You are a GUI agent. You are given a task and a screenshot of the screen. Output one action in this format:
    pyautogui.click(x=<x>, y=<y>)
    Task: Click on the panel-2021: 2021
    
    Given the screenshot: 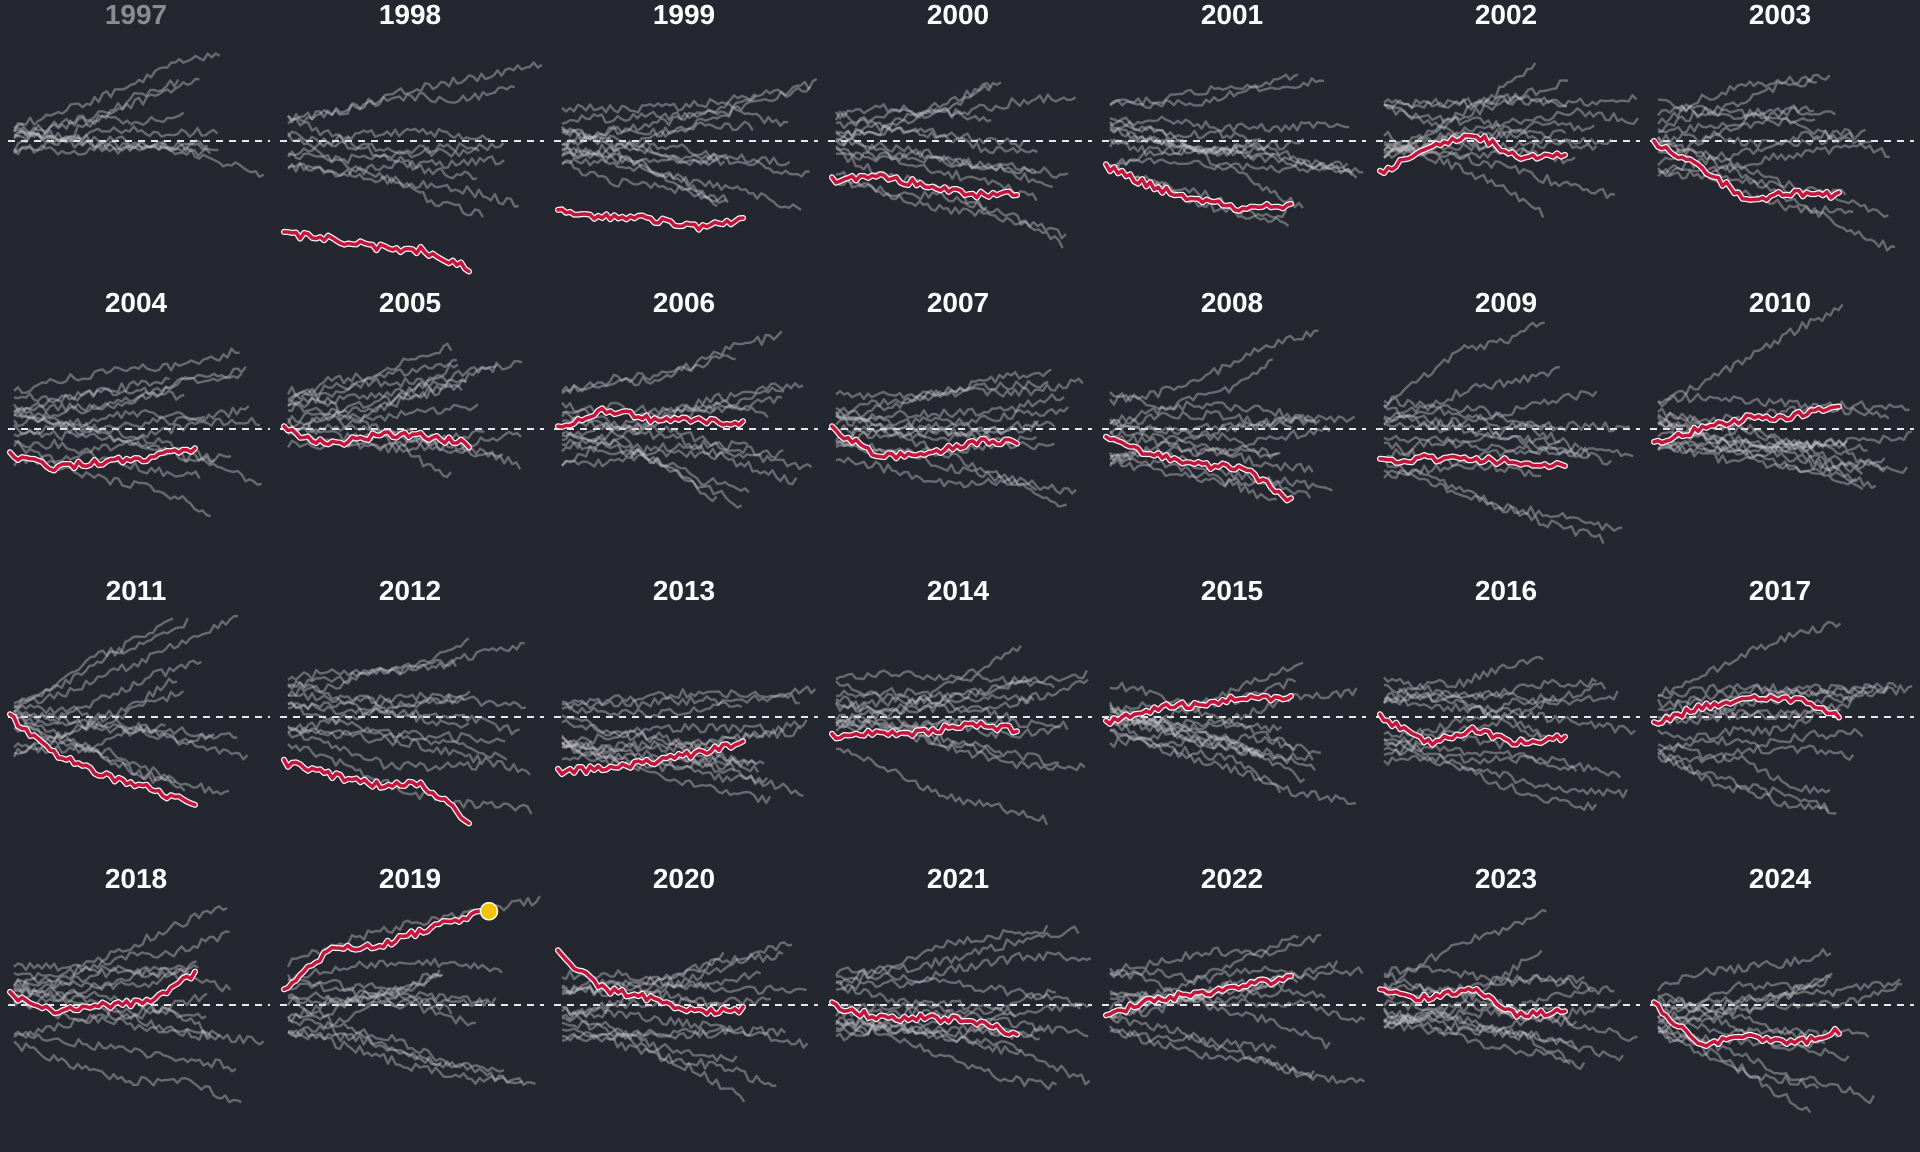 What is the action you would take?
    pyautogui.click(x=960, y=977)
    